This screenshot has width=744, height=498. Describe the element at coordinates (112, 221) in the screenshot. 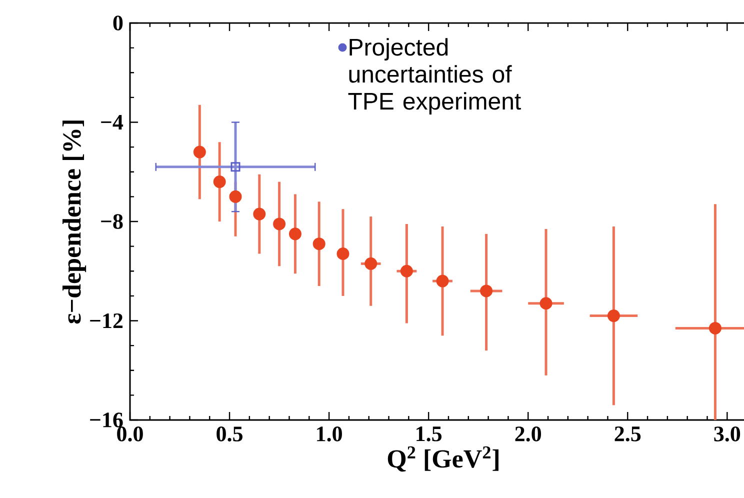

I see `y-tick-label: −8` at that location.